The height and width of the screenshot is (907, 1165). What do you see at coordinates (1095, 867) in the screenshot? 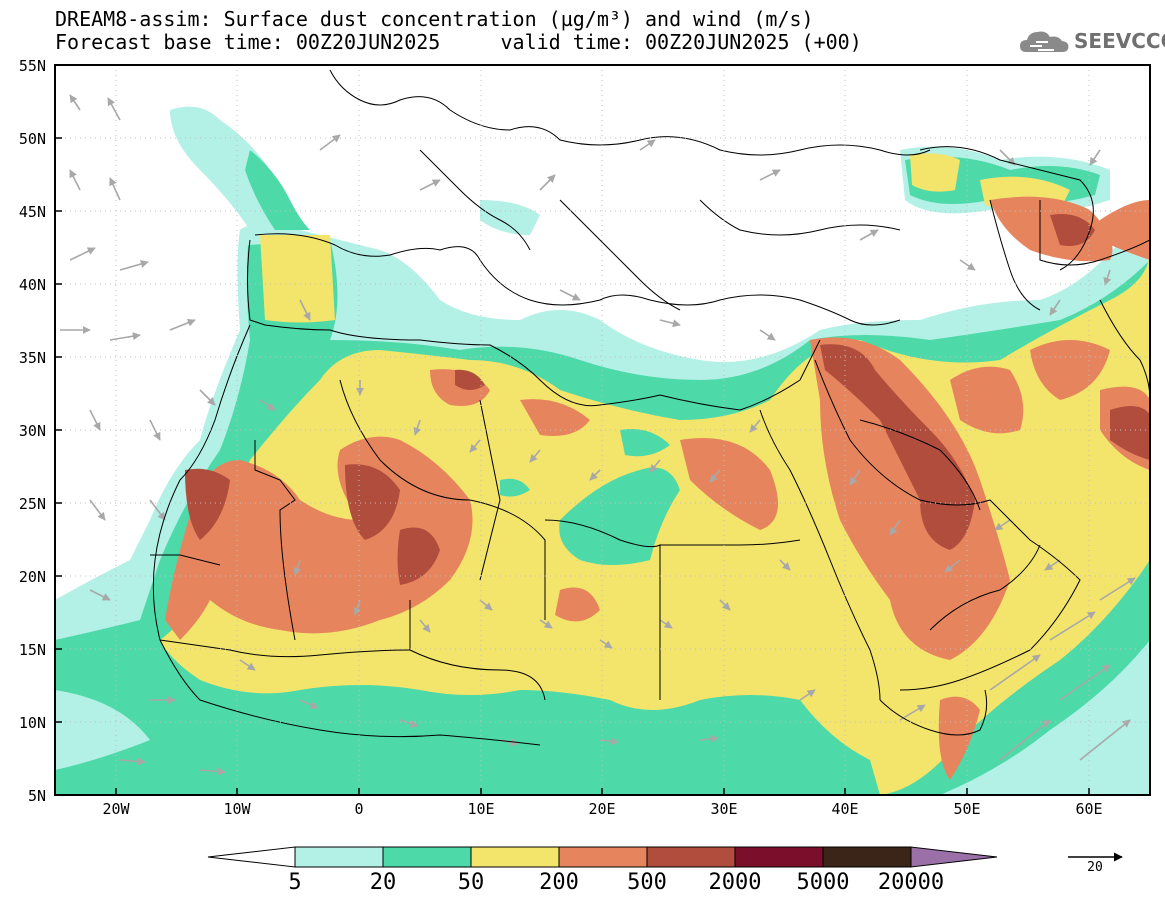
I see `wind-reference-label: 20` at bounding box center [1095, 867].